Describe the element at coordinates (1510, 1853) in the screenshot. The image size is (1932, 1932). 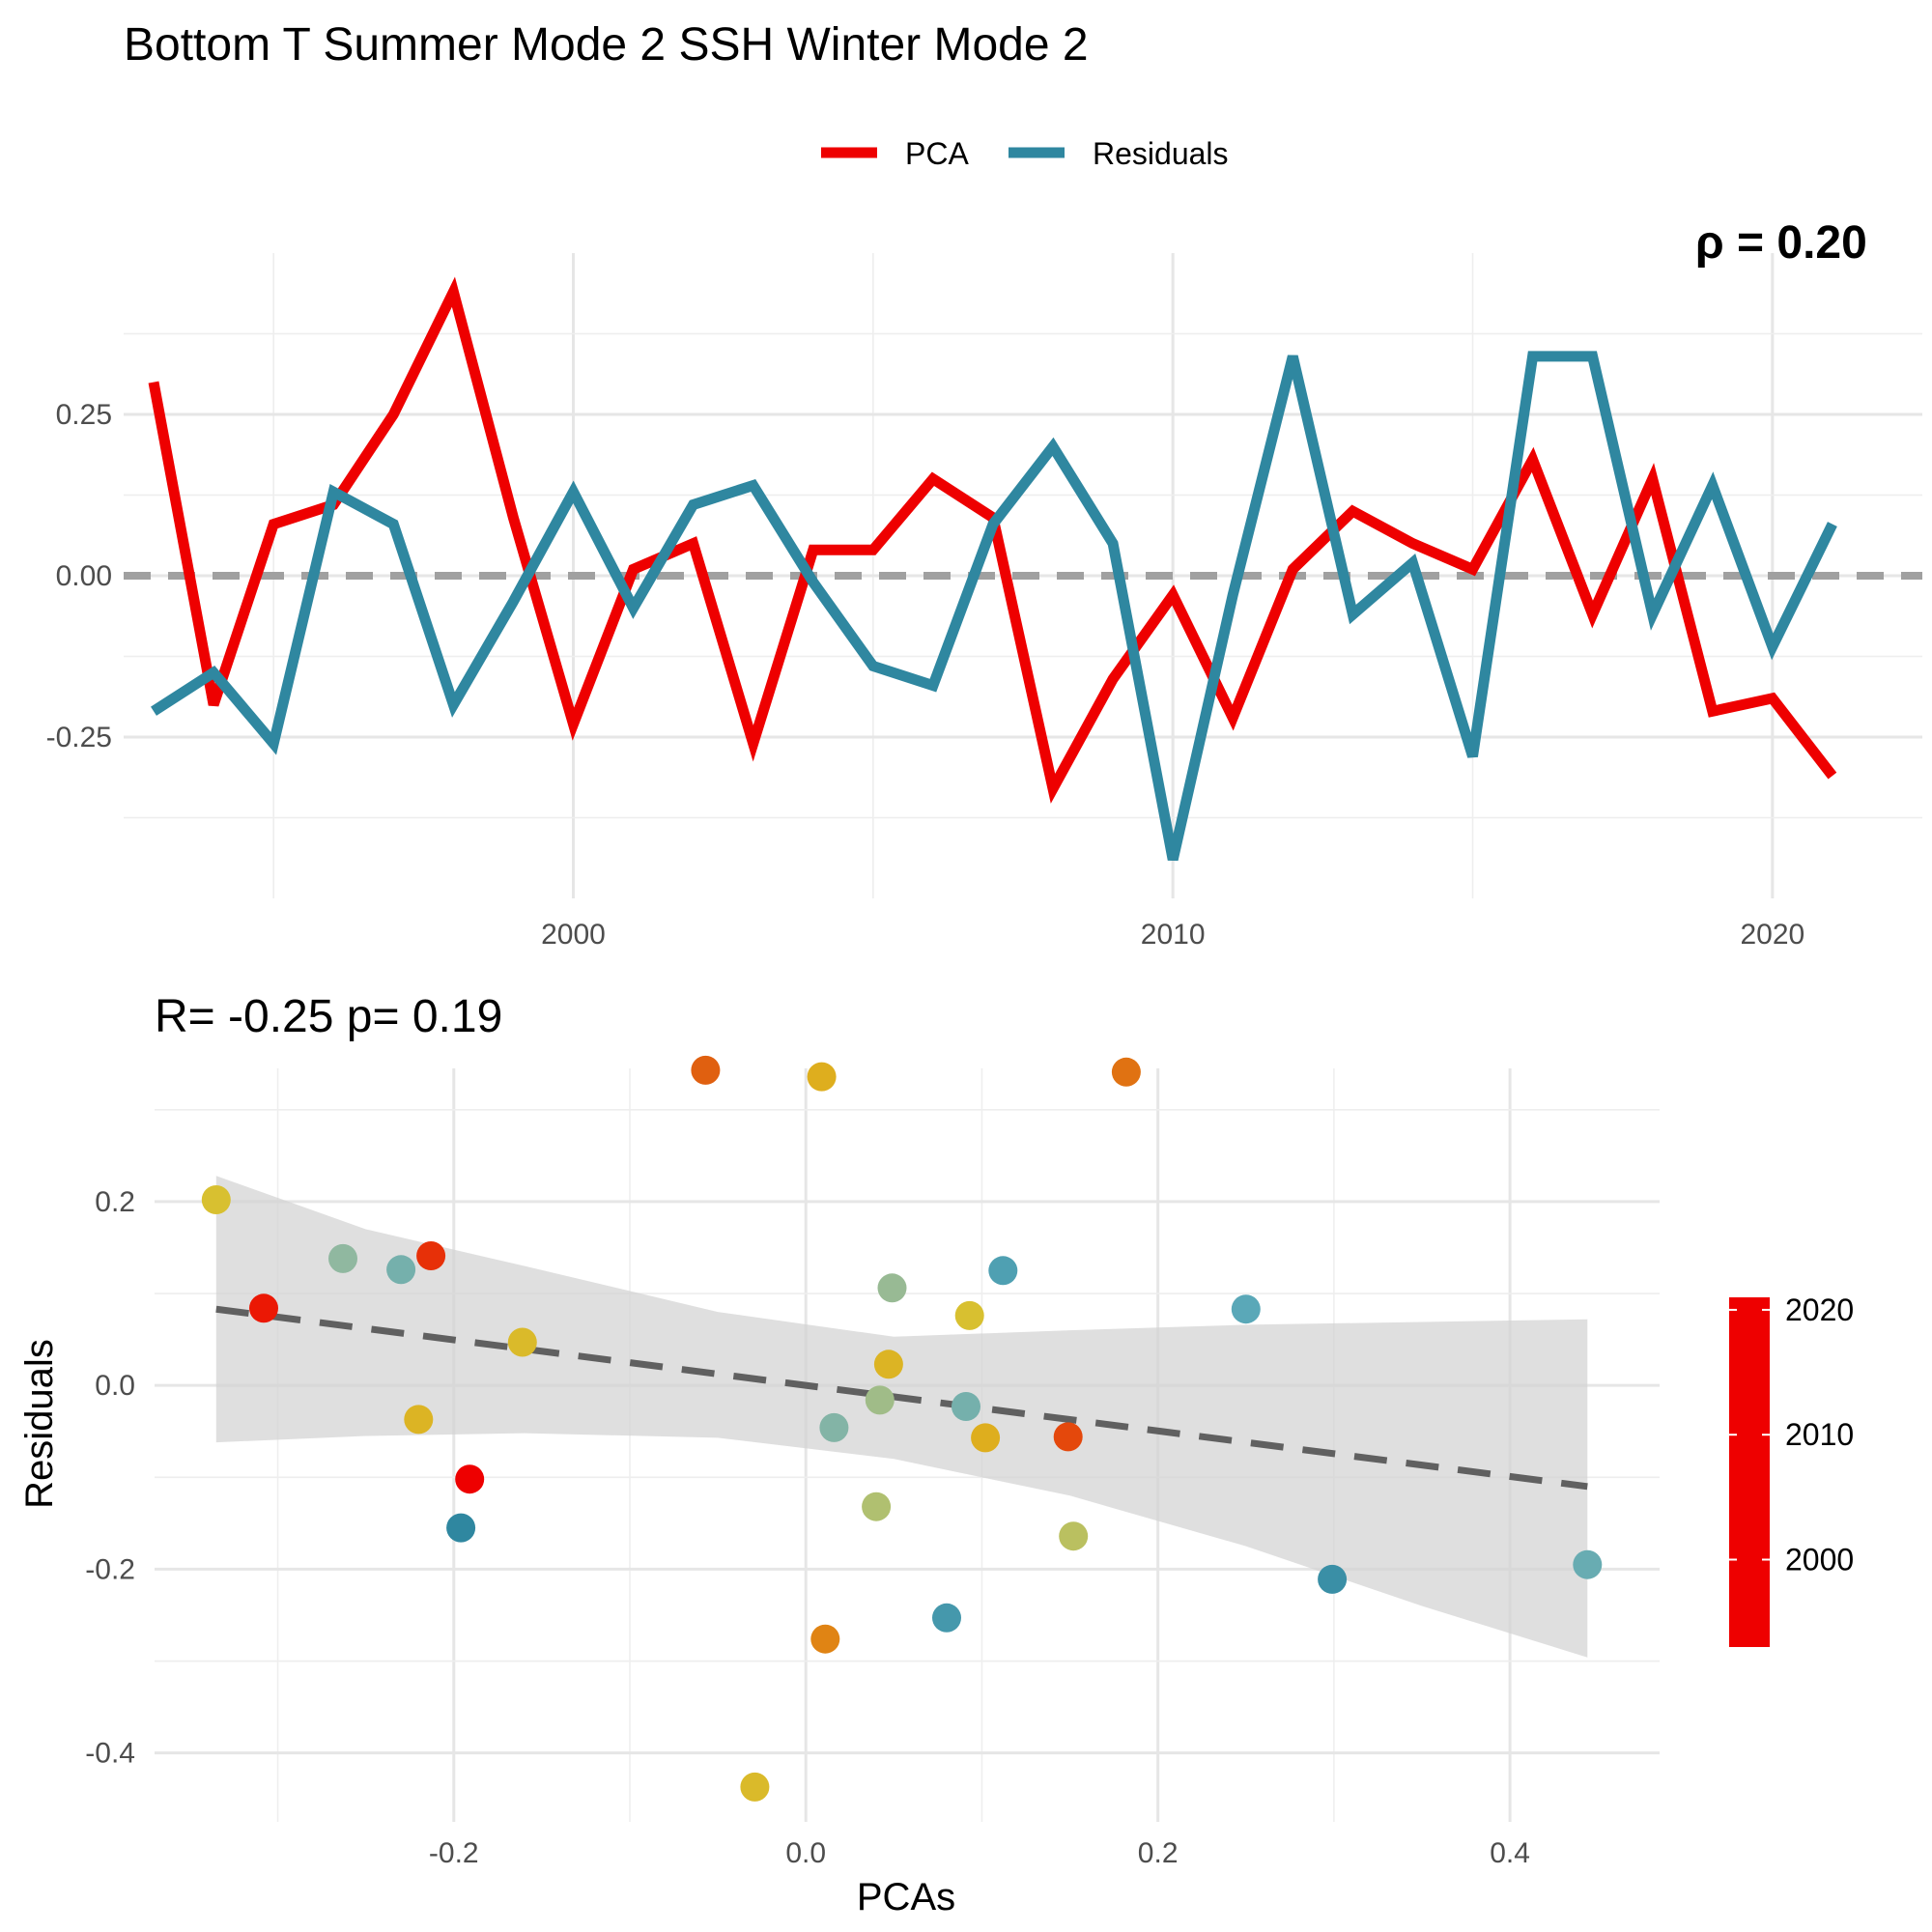
I see `scatter-x-tick-label: 0.4` at that location.